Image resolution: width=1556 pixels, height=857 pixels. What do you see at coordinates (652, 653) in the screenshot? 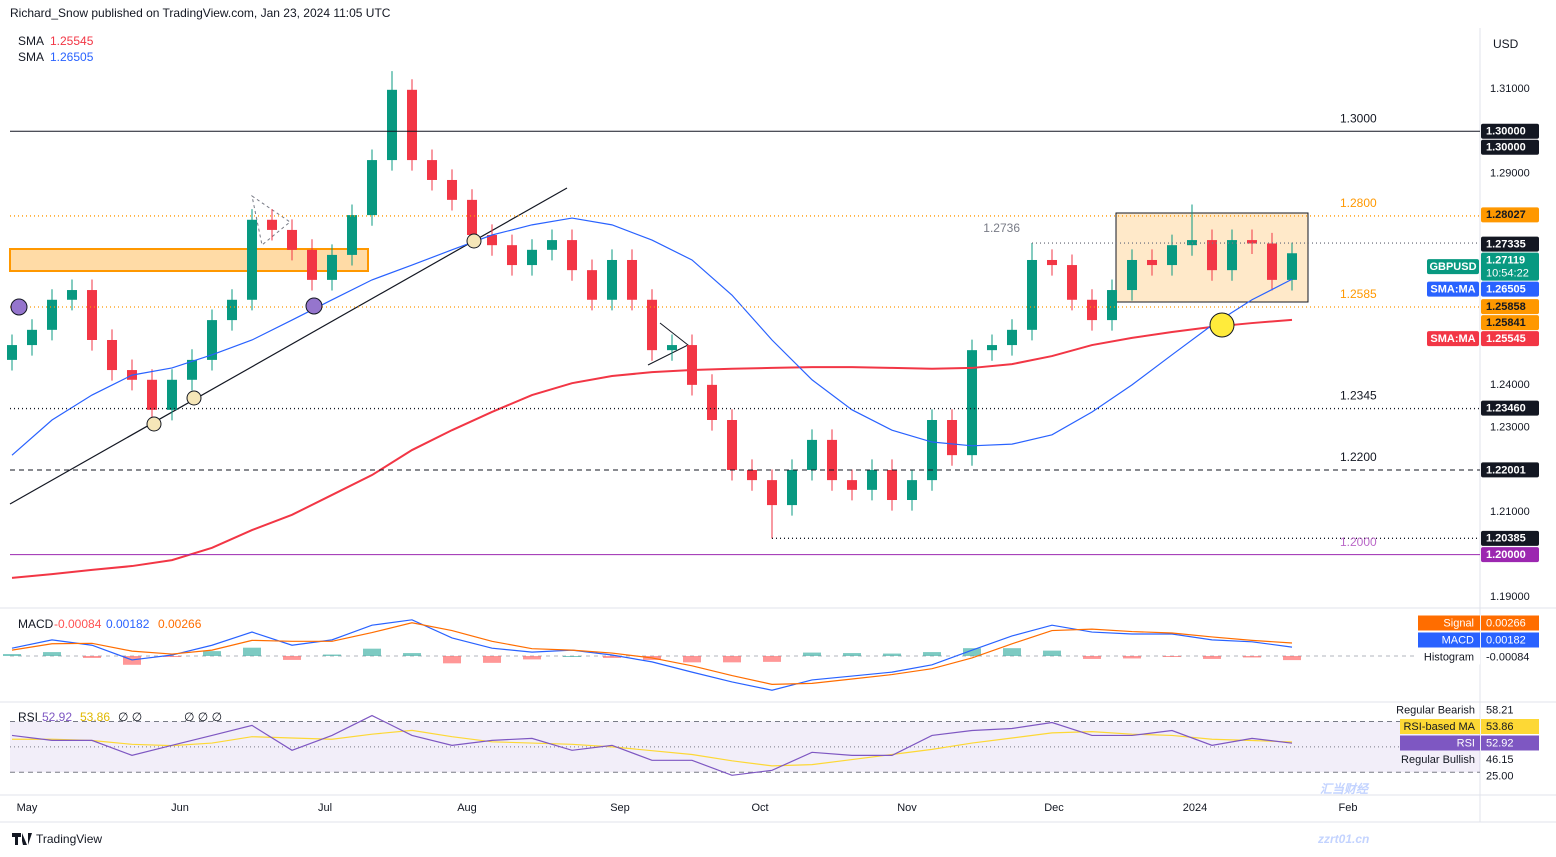
I see `macd-line` at bounding box center [652, 653].